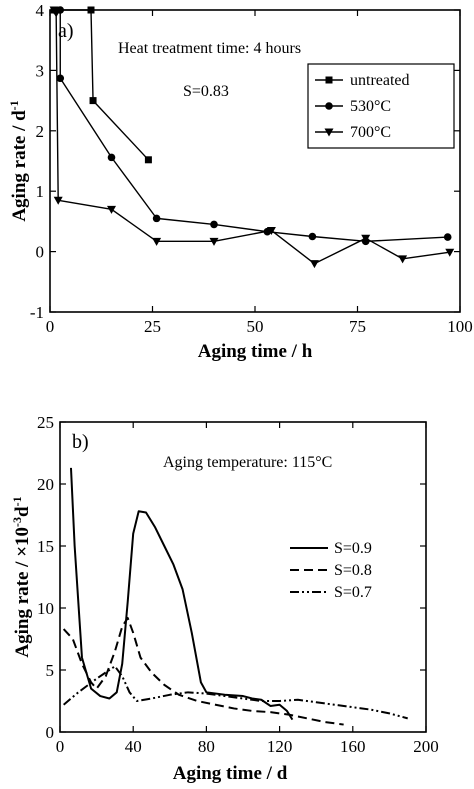  I want to click on chart-a-x-tick-label: 0, so click(50, 326).